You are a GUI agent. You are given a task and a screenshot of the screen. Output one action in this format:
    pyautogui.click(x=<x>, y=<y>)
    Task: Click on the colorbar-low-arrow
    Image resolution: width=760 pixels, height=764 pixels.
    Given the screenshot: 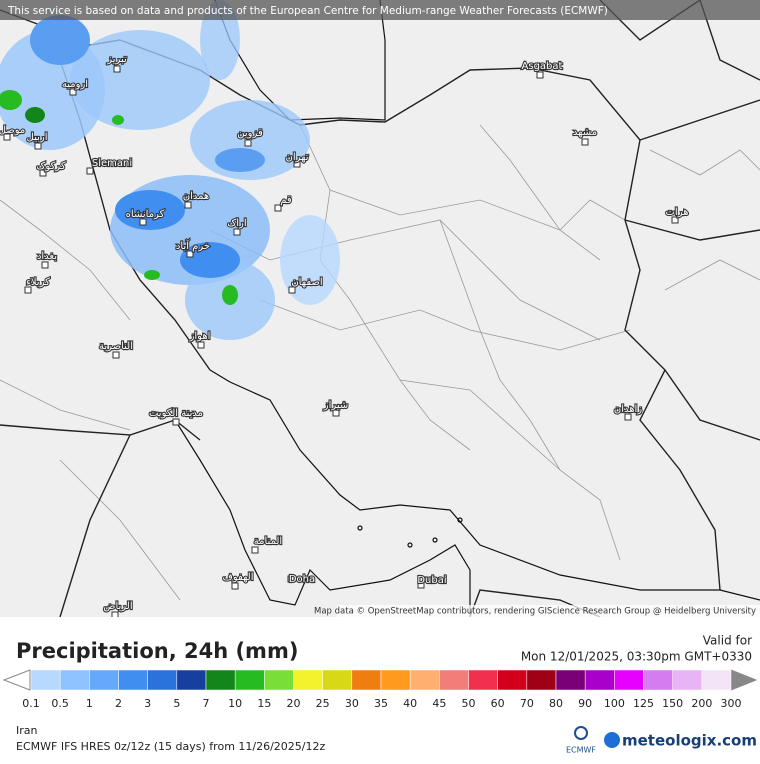 What is the action you would take?
    pyautogui.click(x=16, y=680)
    